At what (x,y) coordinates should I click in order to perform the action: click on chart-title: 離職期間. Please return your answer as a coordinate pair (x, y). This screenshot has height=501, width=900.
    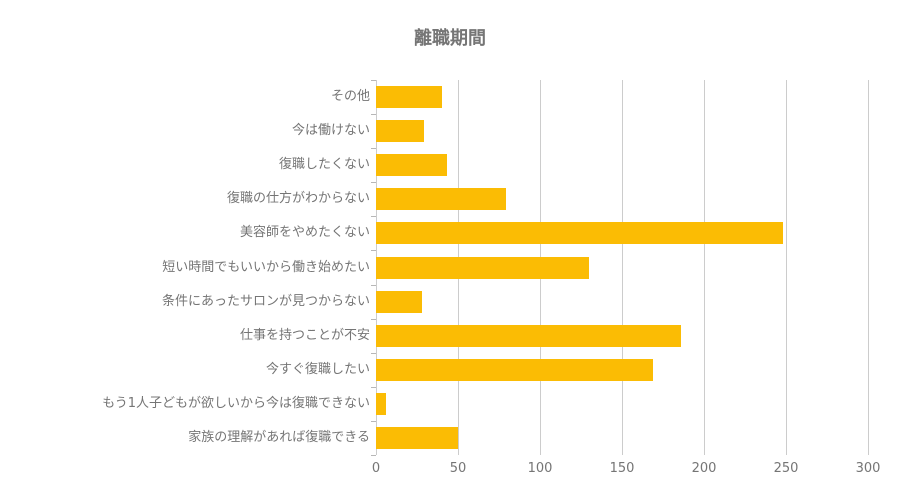
    Looking at the image, I should click on (450, 38).